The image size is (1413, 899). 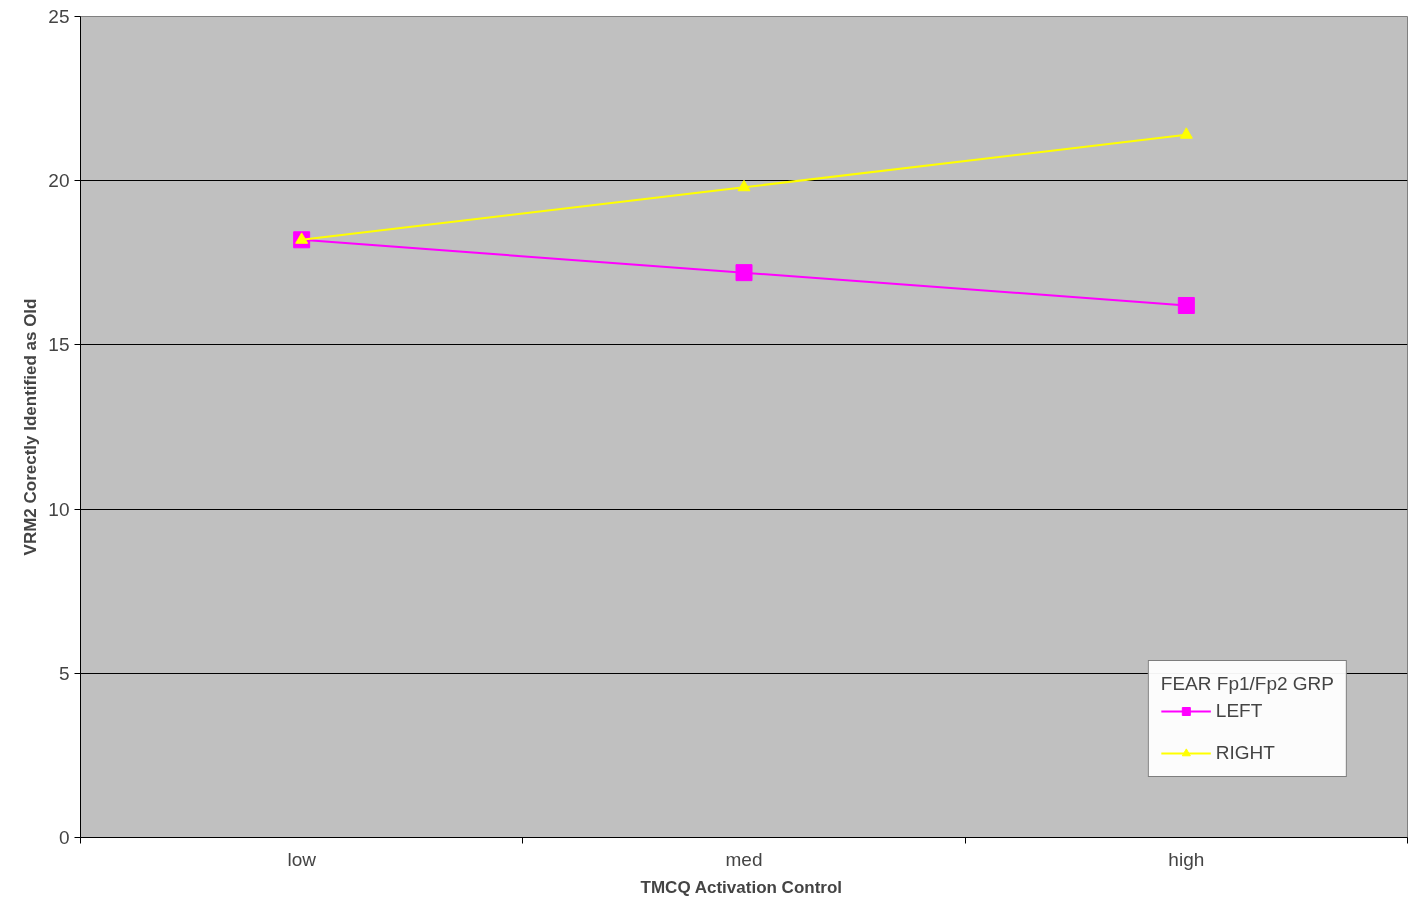 What do you see at coordinates (59, 345) in the screenshot?
I see `y-tick-label: 15` at bounding box center [59, 345].